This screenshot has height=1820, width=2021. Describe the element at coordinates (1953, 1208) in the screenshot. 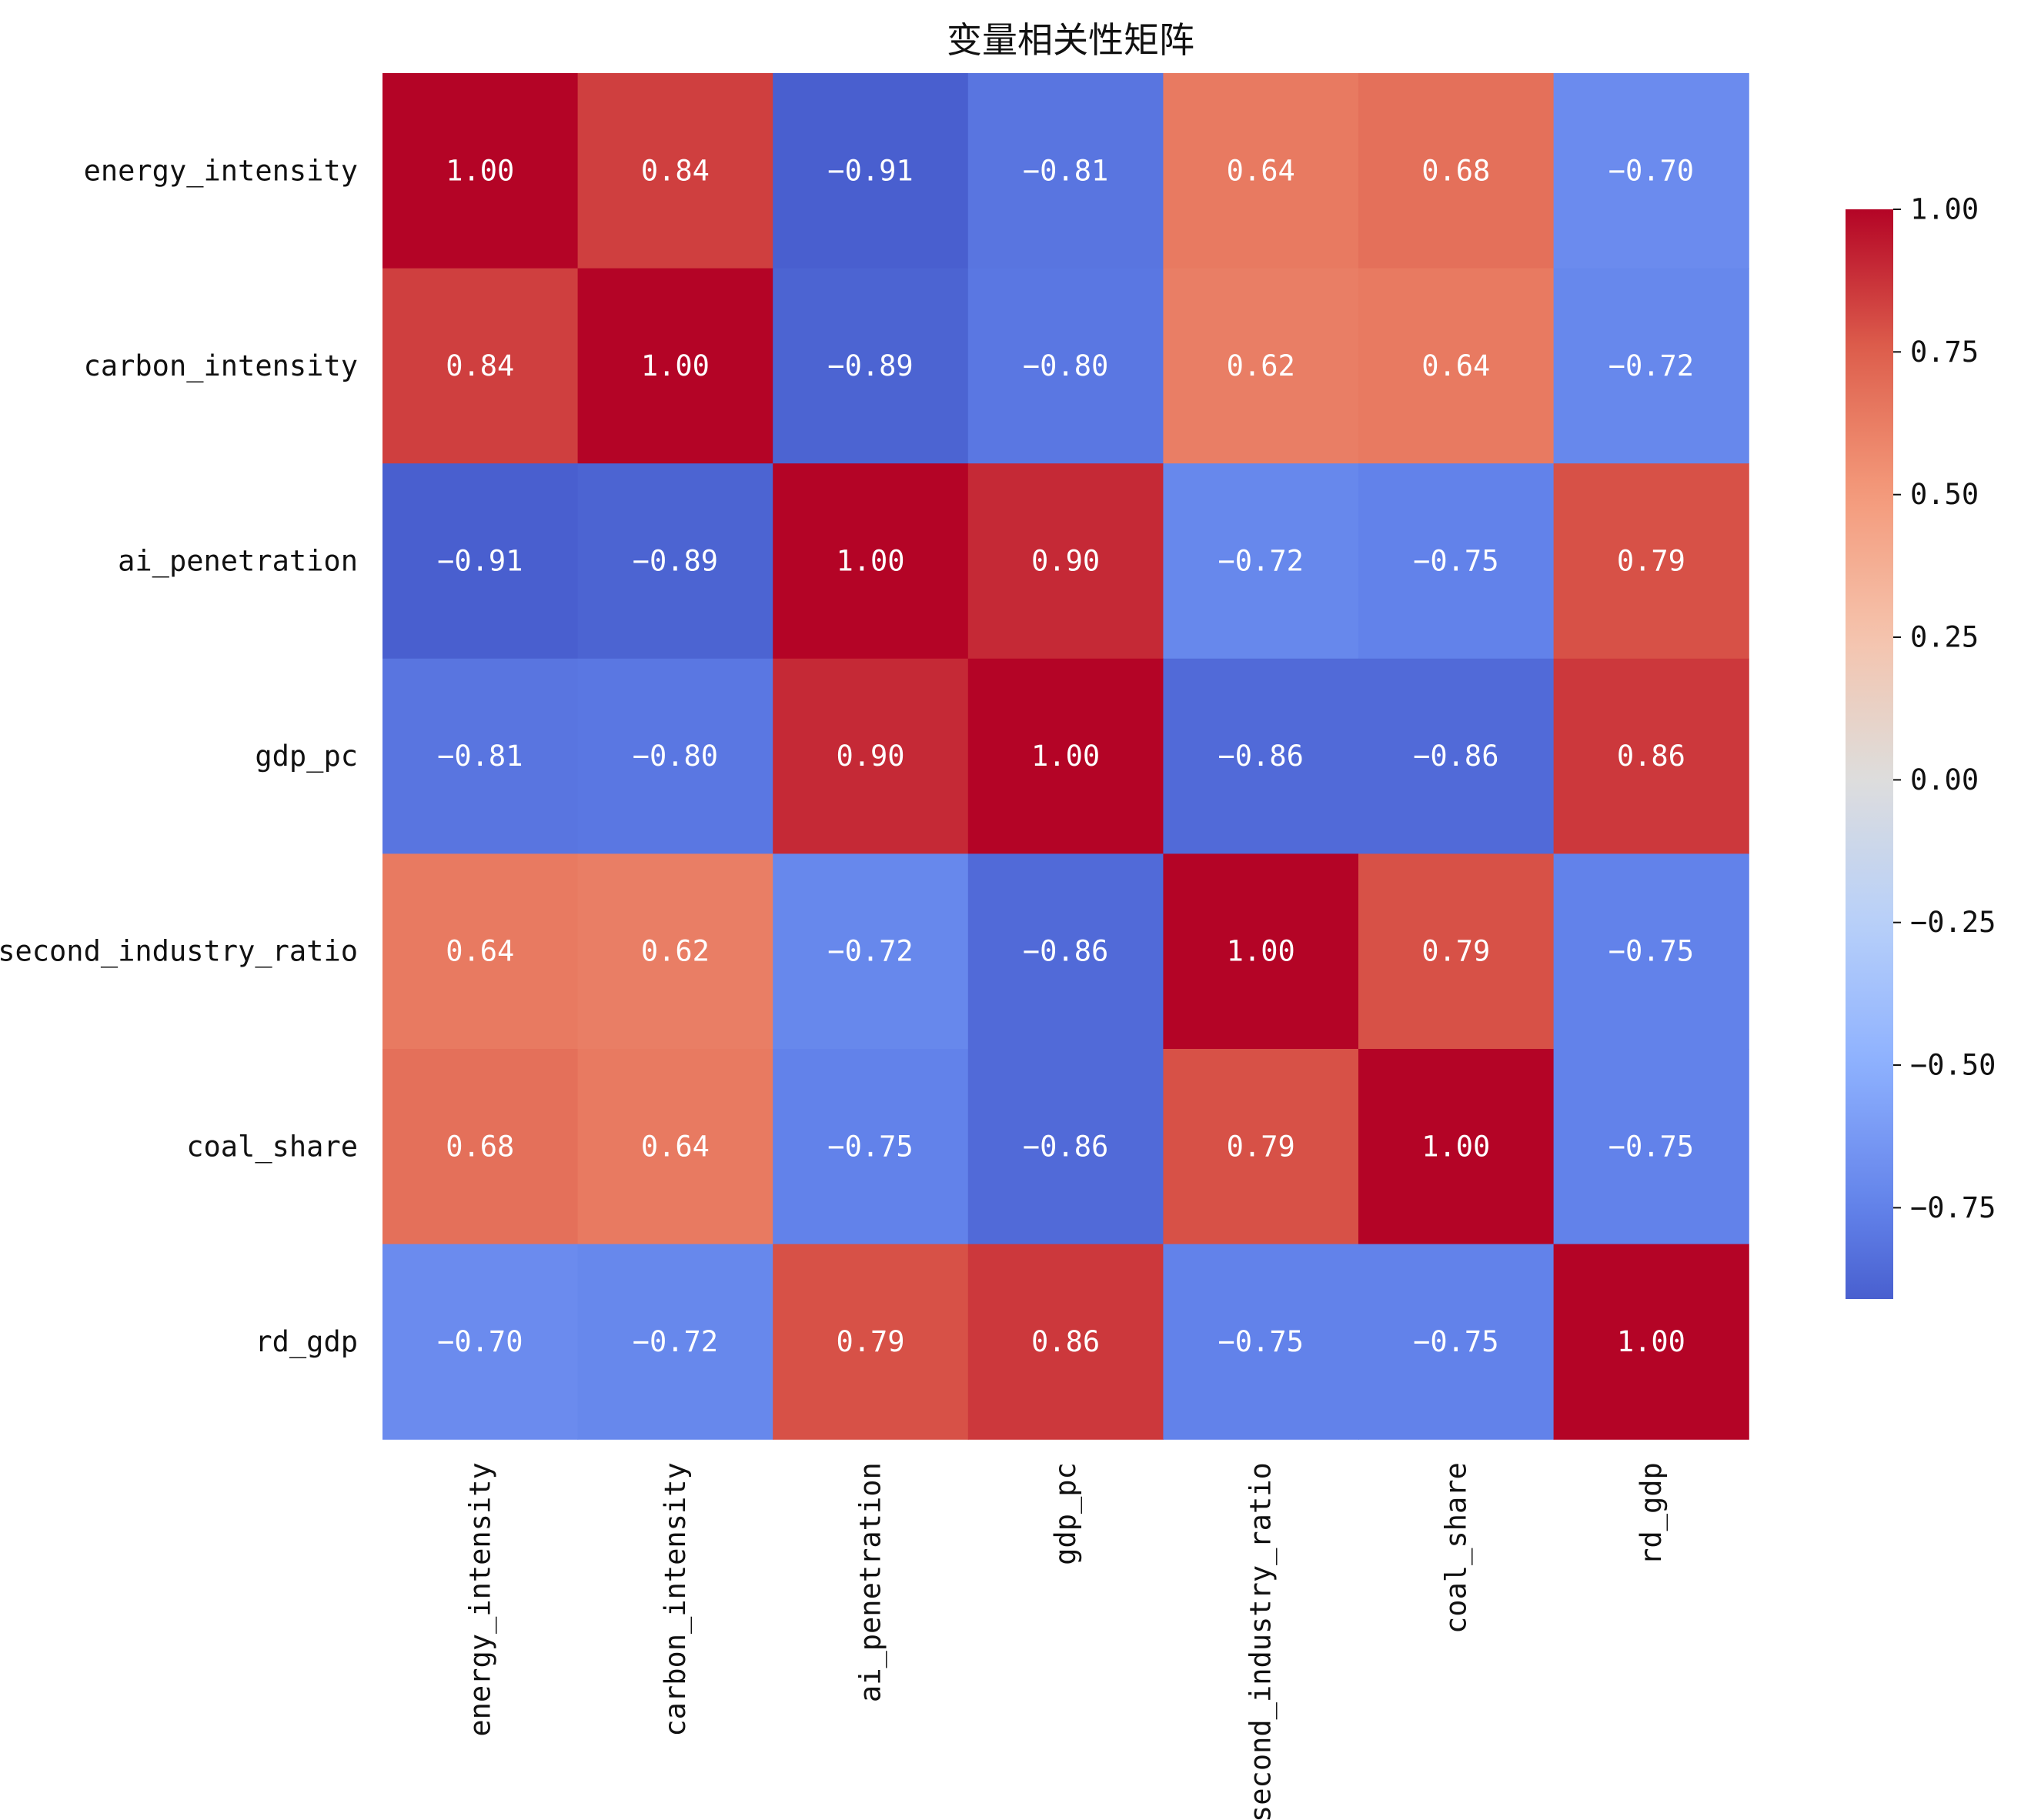

I see `colorbar-tick-label: −0.75` at that location.